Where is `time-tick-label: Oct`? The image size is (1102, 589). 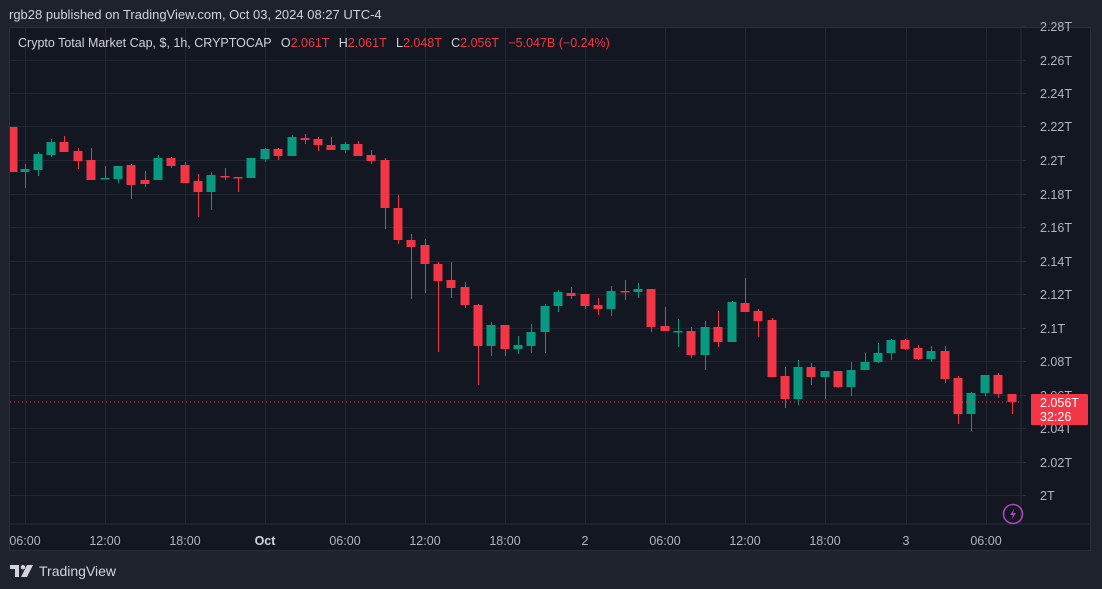
time-tick-label: Oct is located at coordinates (266, 541).